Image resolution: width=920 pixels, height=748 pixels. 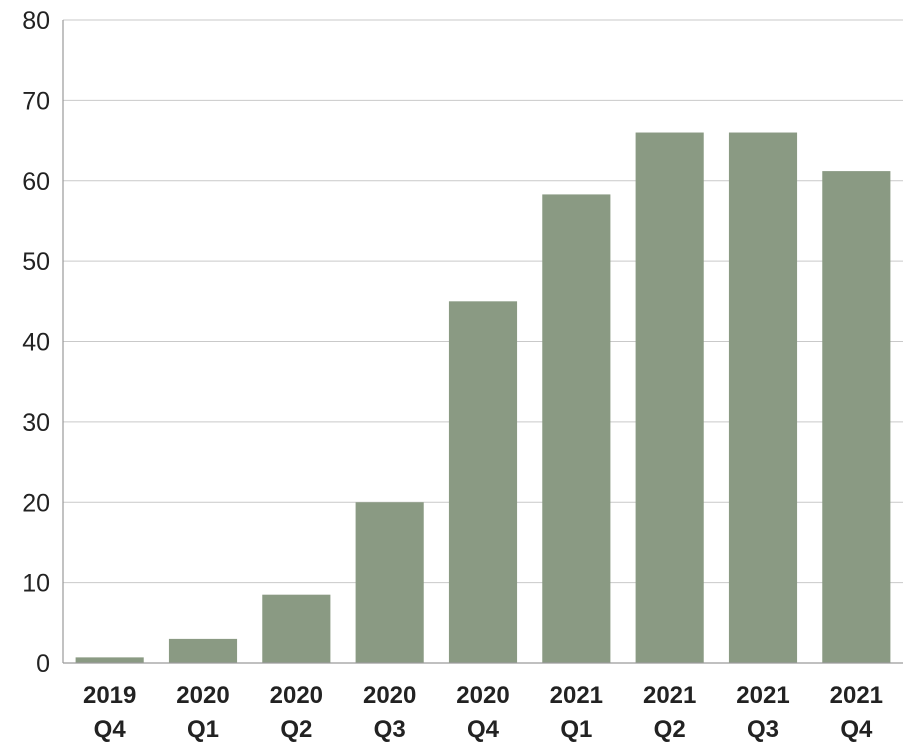 I want to click on y-tick-labels: 0 10 20 30 40 50 60 70 80, so click(x=36, y=342).